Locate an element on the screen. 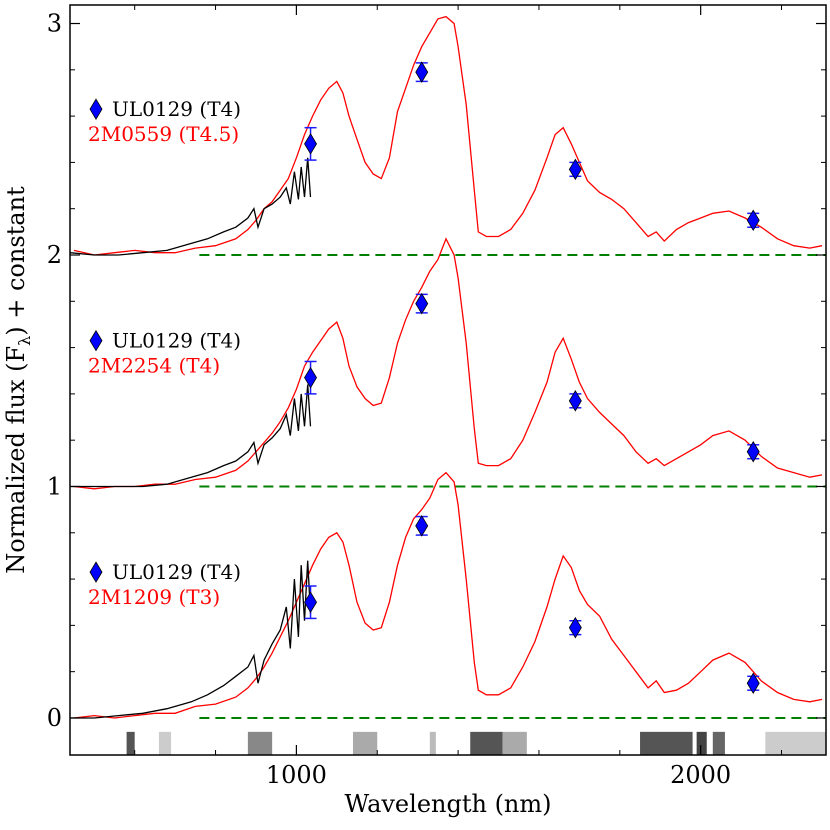 The height and width of the screenshot is (830, 830). y-axis-title-subscript: λ is located at coordinates (24, 341).